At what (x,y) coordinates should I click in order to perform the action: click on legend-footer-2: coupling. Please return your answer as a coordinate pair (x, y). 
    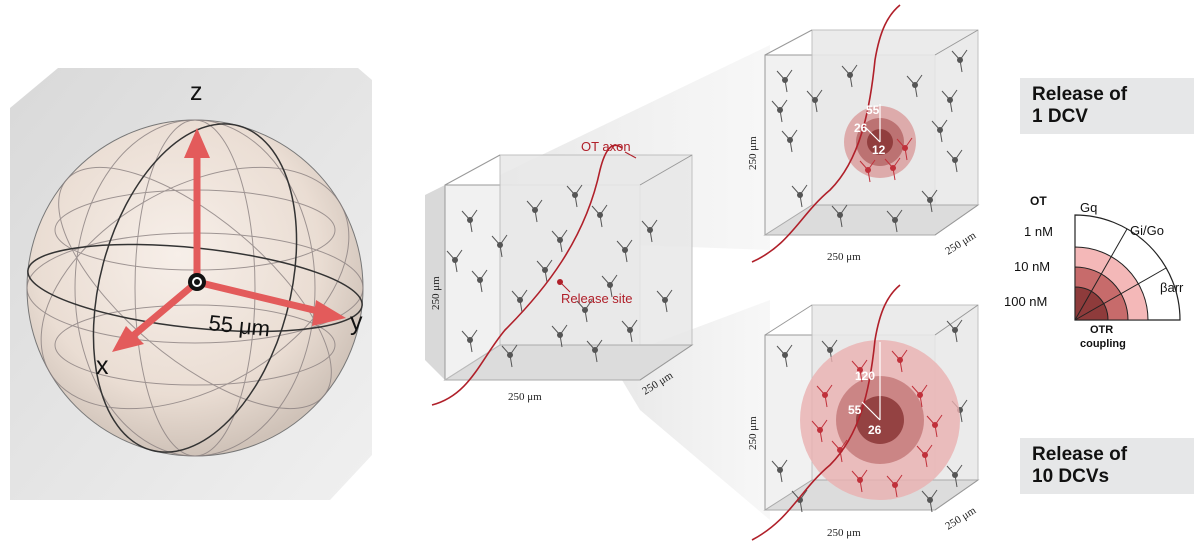
    Looking at the image, I should click on (1103, 344).